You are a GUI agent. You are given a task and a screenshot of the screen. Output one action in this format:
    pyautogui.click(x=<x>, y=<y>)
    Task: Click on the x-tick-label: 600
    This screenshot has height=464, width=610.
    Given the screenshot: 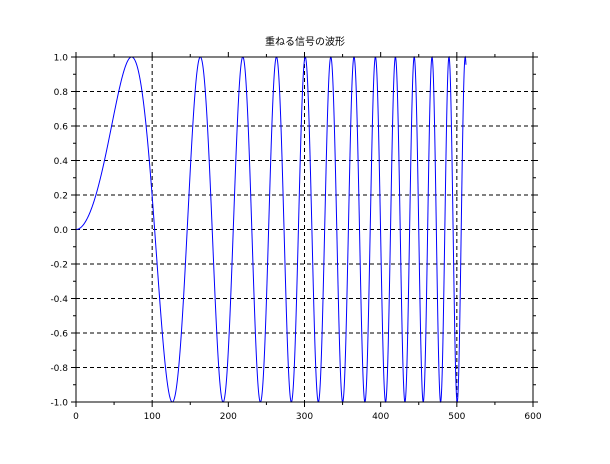 What is the action you would take?
    pyautogui.click(x=532, y=417)
    